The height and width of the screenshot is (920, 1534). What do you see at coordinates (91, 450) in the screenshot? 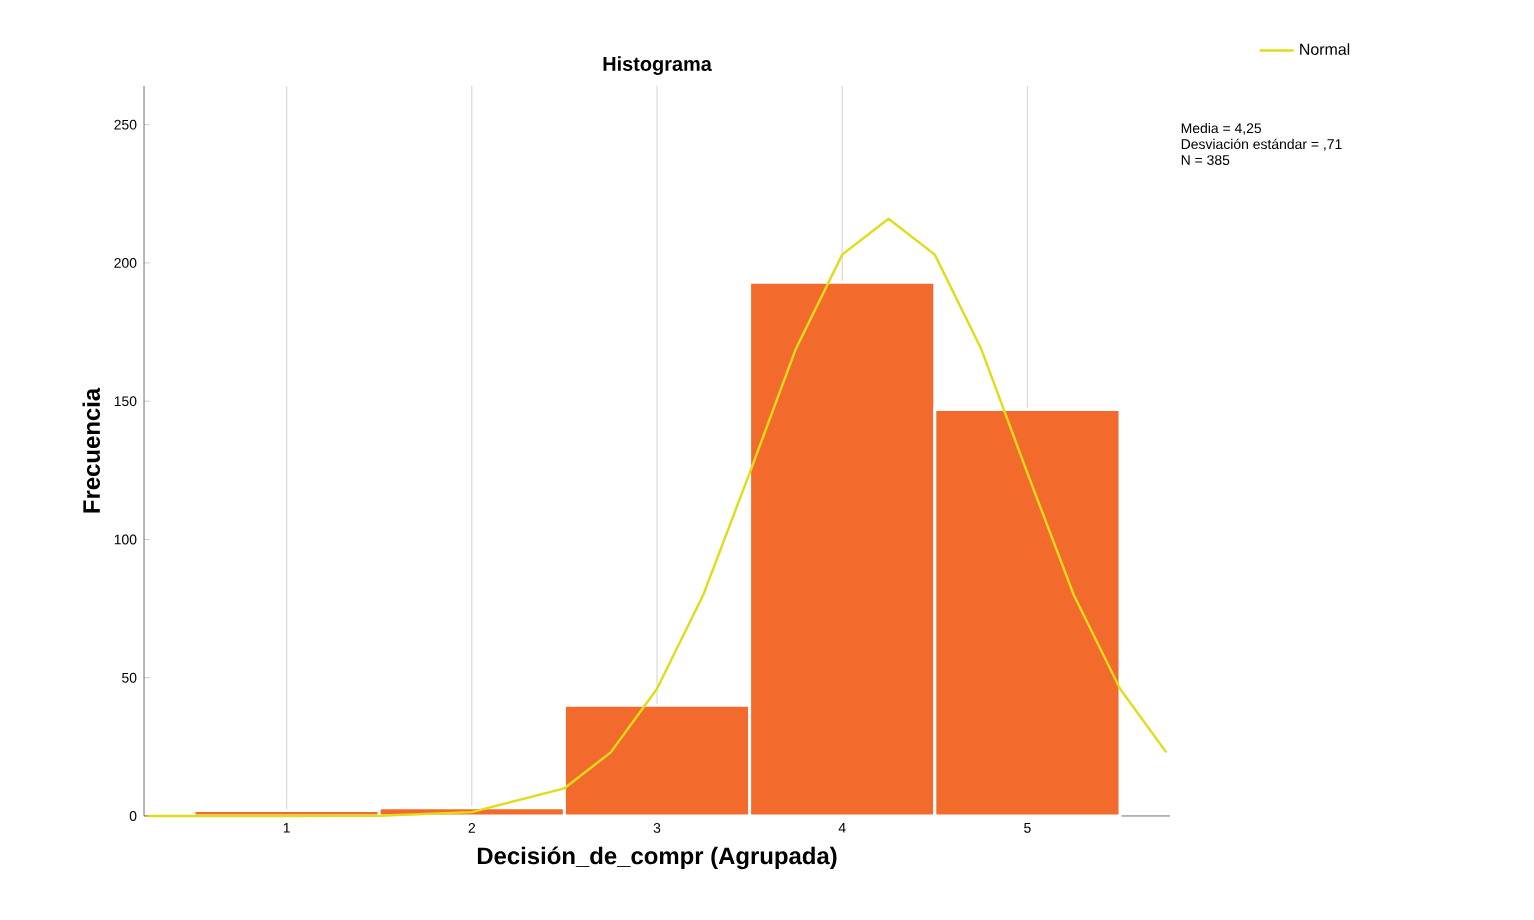
I see `y-axis-title: Frecuencia` at bounding box center [91, 450].